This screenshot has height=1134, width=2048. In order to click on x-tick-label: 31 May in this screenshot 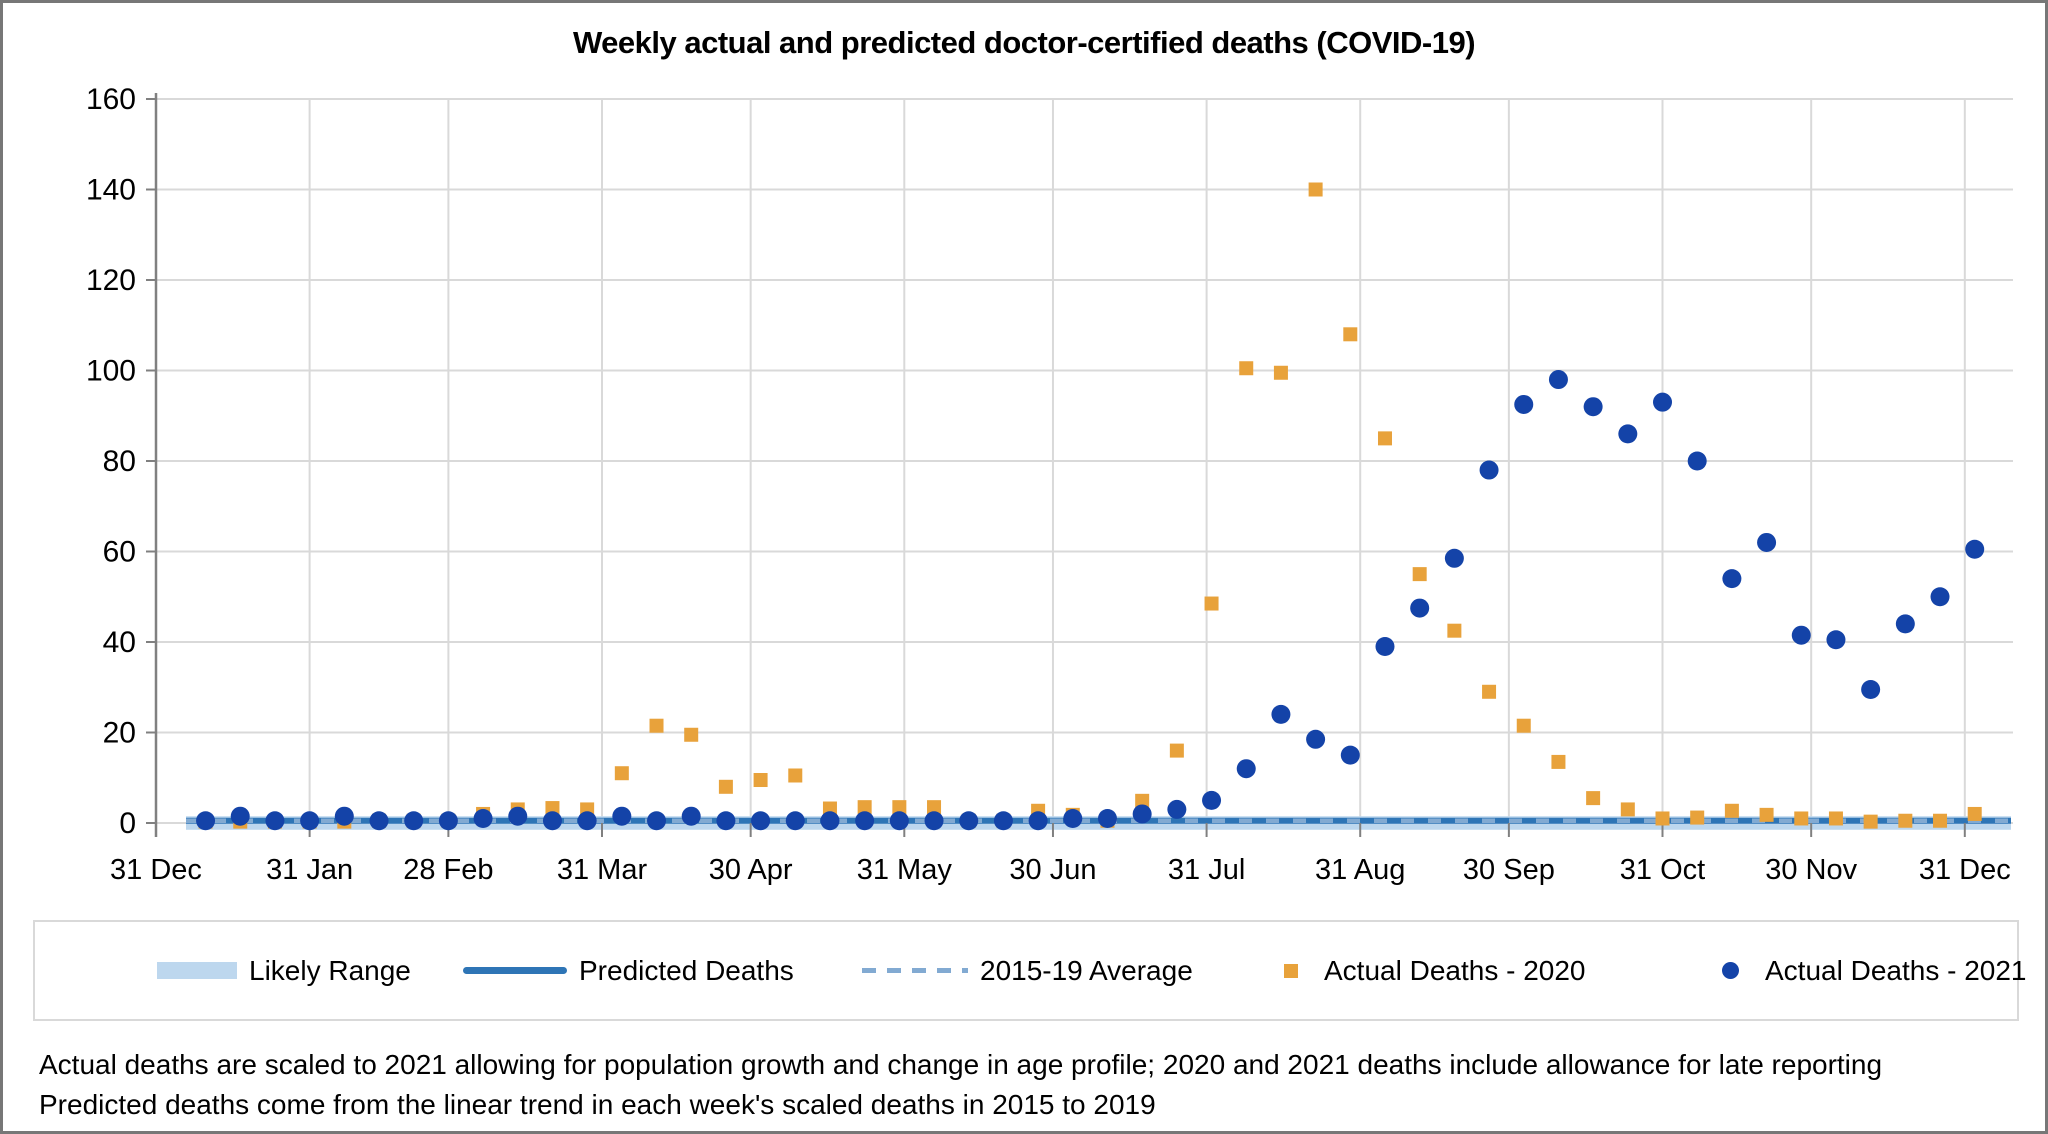, I will do `click(905, 870)`.